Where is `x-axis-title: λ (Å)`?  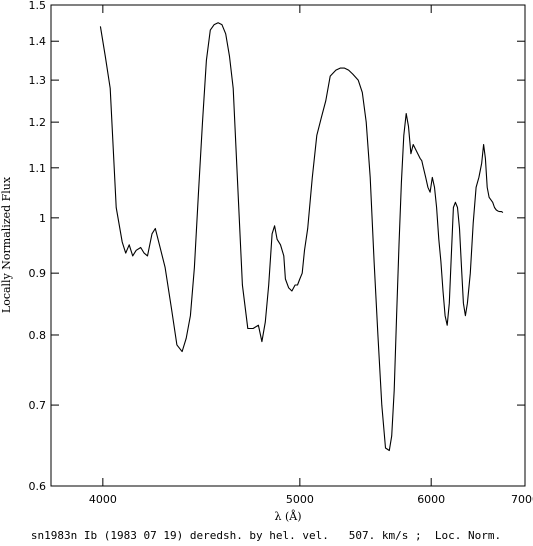
x-axis-title: λ (Å) is located at coordinates (288, 516).